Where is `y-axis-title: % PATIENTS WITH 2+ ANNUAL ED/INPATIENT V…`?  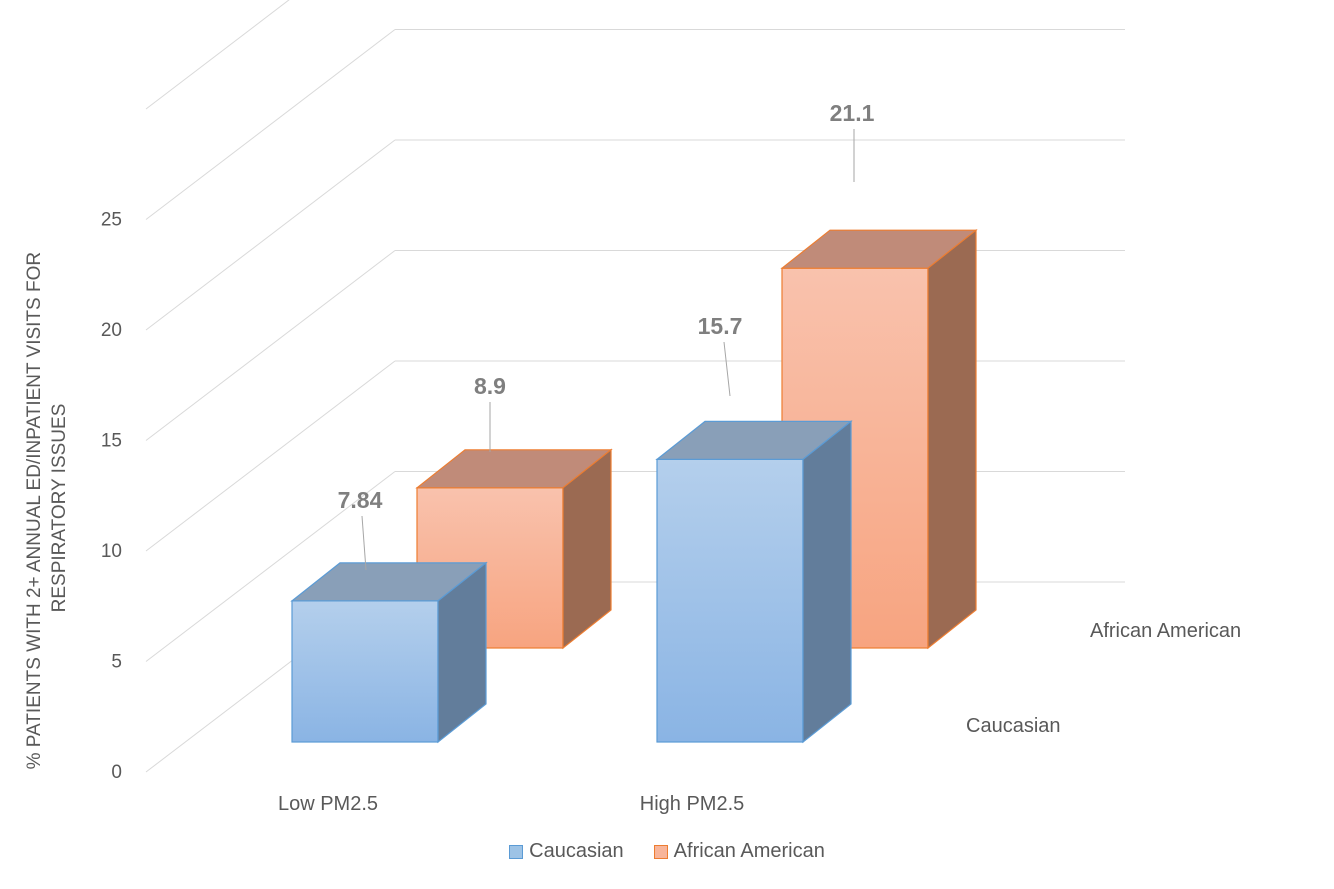
y-axis-title: % PATIENTS WITH 2+ ANNUAL ED/INPATIENT V… is located at coordinates (47, 508).